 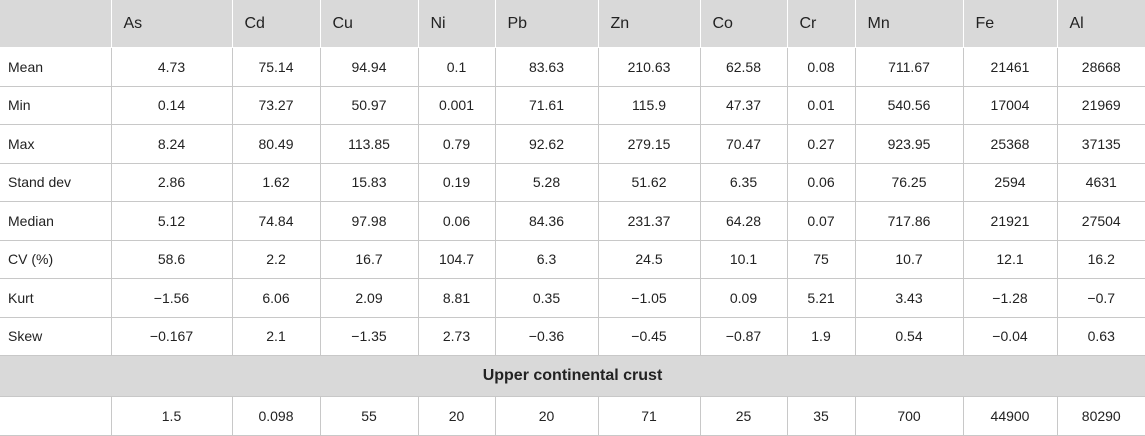 What do you see at coordinates (1100, 259) in the screenshot?
I see `cell: 16.2` at bounding box center [1100, 259].